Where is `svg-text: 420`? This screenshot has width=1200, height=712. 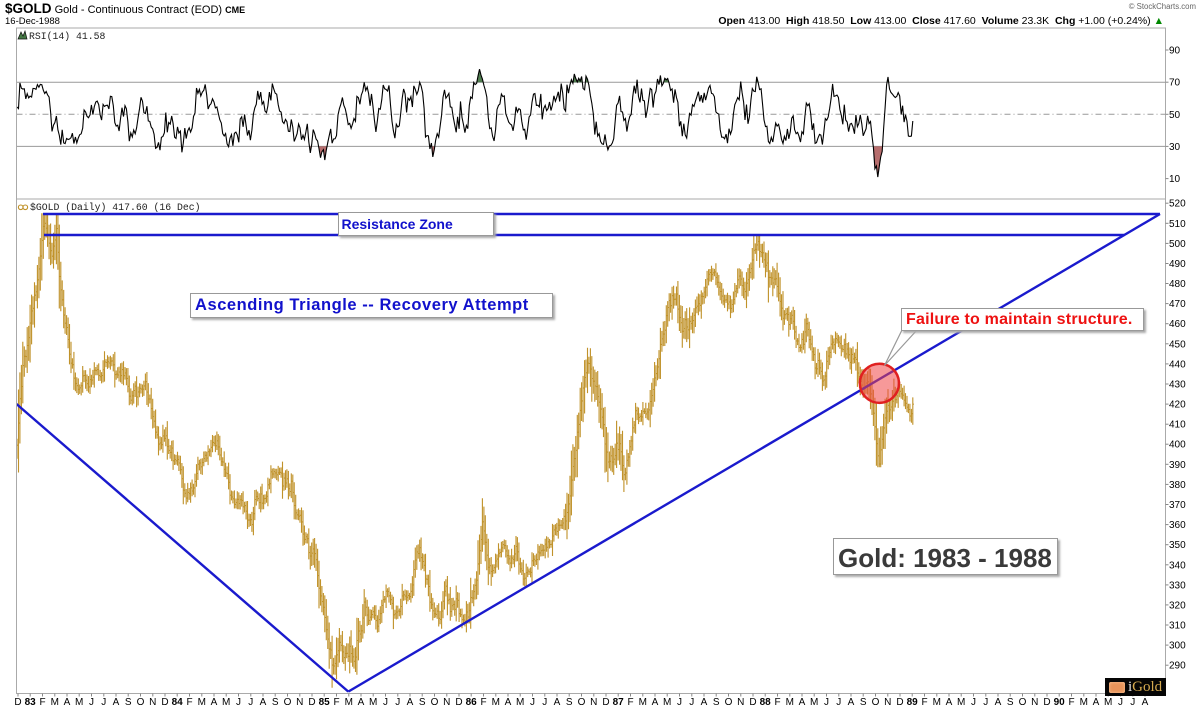 svg-text: 420 is located at coordinates (1177, 405).